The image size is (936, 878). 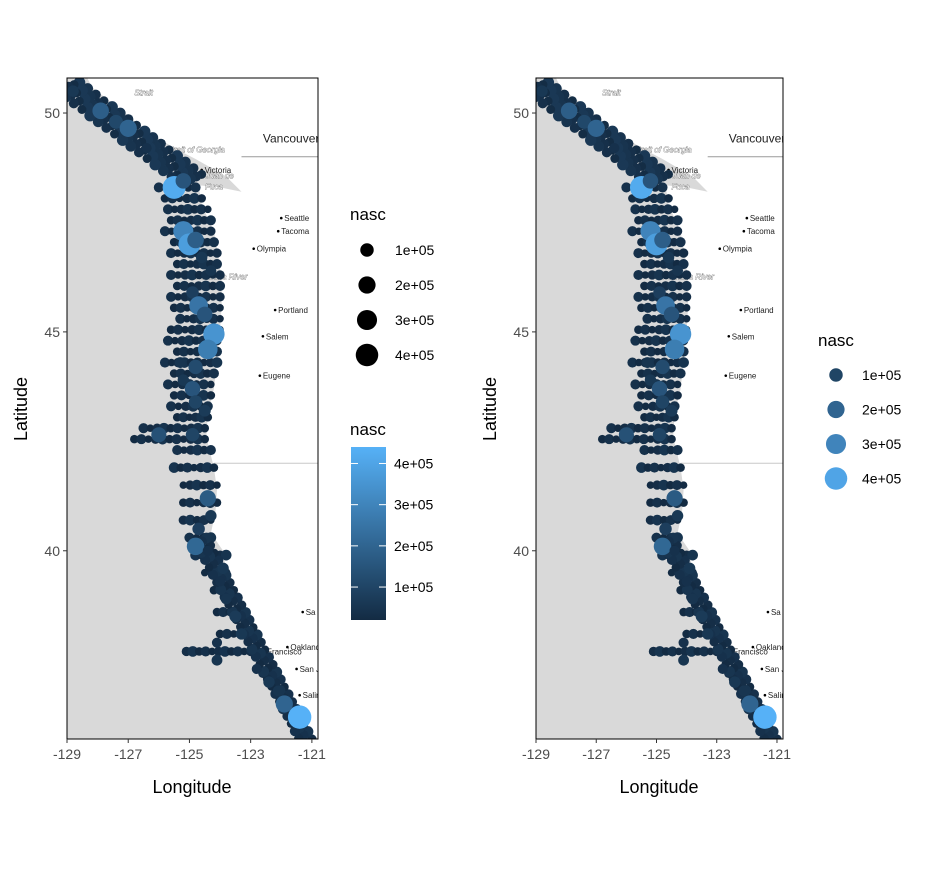 I want to click on place-label: Salin, so click(x=312, y=695).